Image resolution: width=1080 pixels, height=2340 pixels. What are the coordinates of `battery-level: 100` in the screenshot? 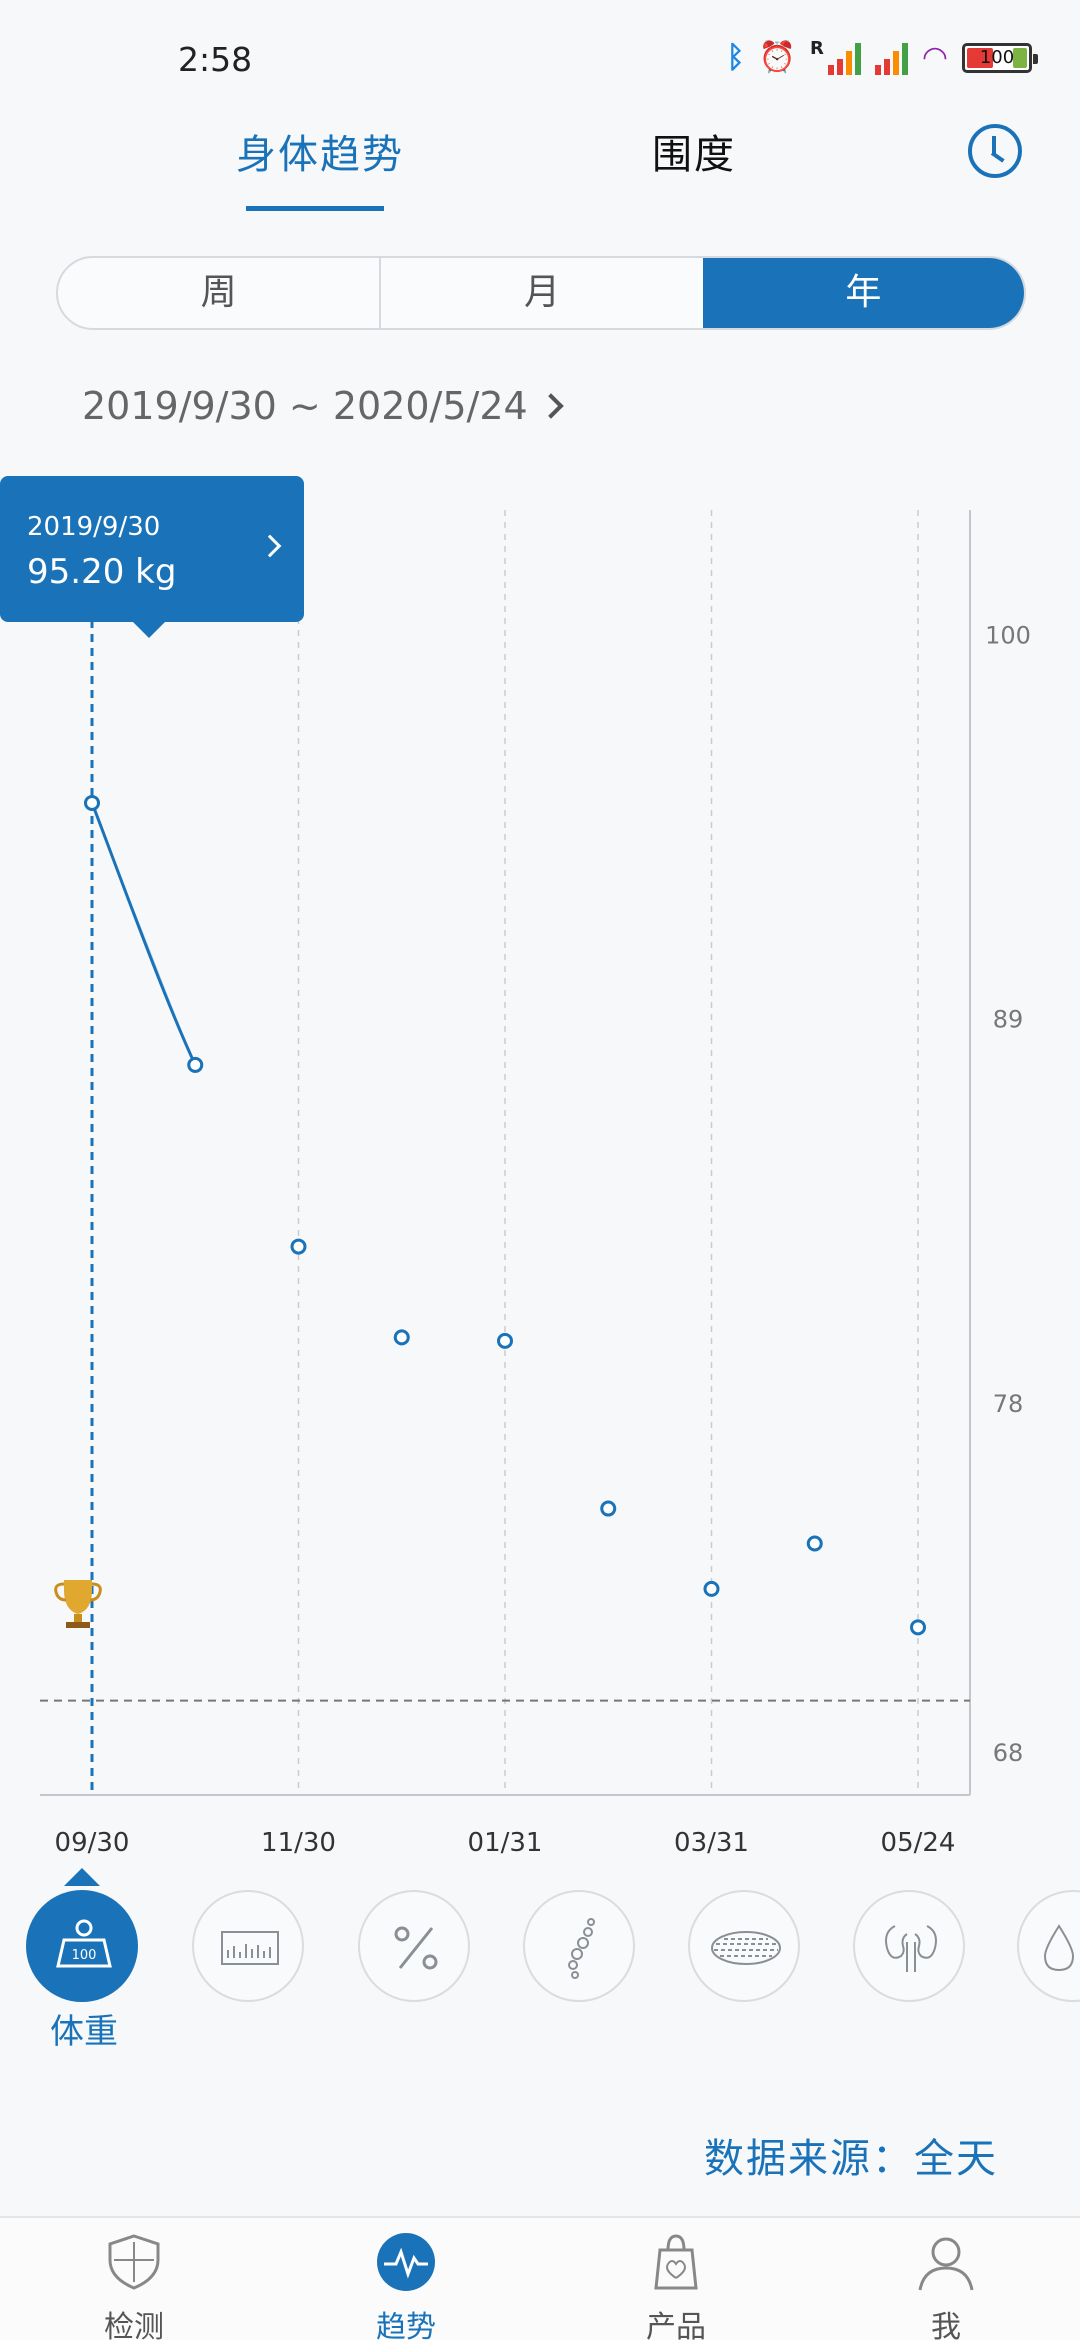 It's located at (997, 57).